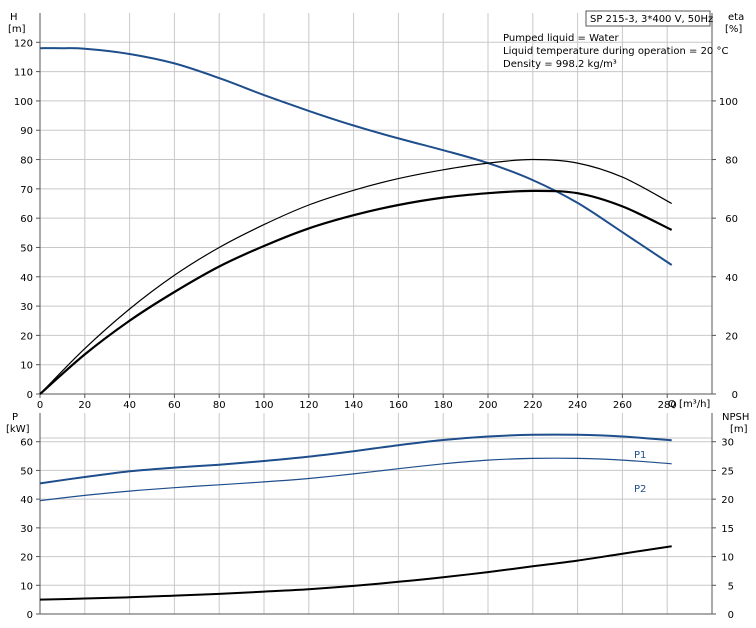 This screenshot has height=628, width=756. Describe the element at coordinates (30, 615) in the screenshot. I see `bottom-left-tick-label: 0` at that location.